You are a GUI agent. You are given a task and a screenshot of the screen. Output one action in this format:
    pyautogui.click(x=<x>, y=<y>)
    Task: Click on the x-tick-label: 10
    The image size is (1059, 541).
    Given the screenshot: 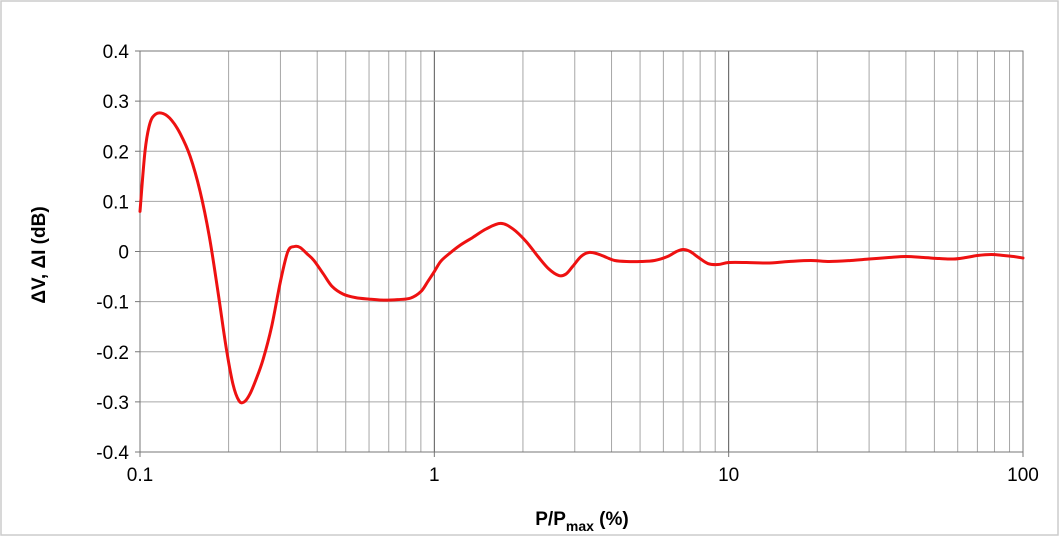 What is the action you would take?
    pyautogui.click(x=728, y=475)
    